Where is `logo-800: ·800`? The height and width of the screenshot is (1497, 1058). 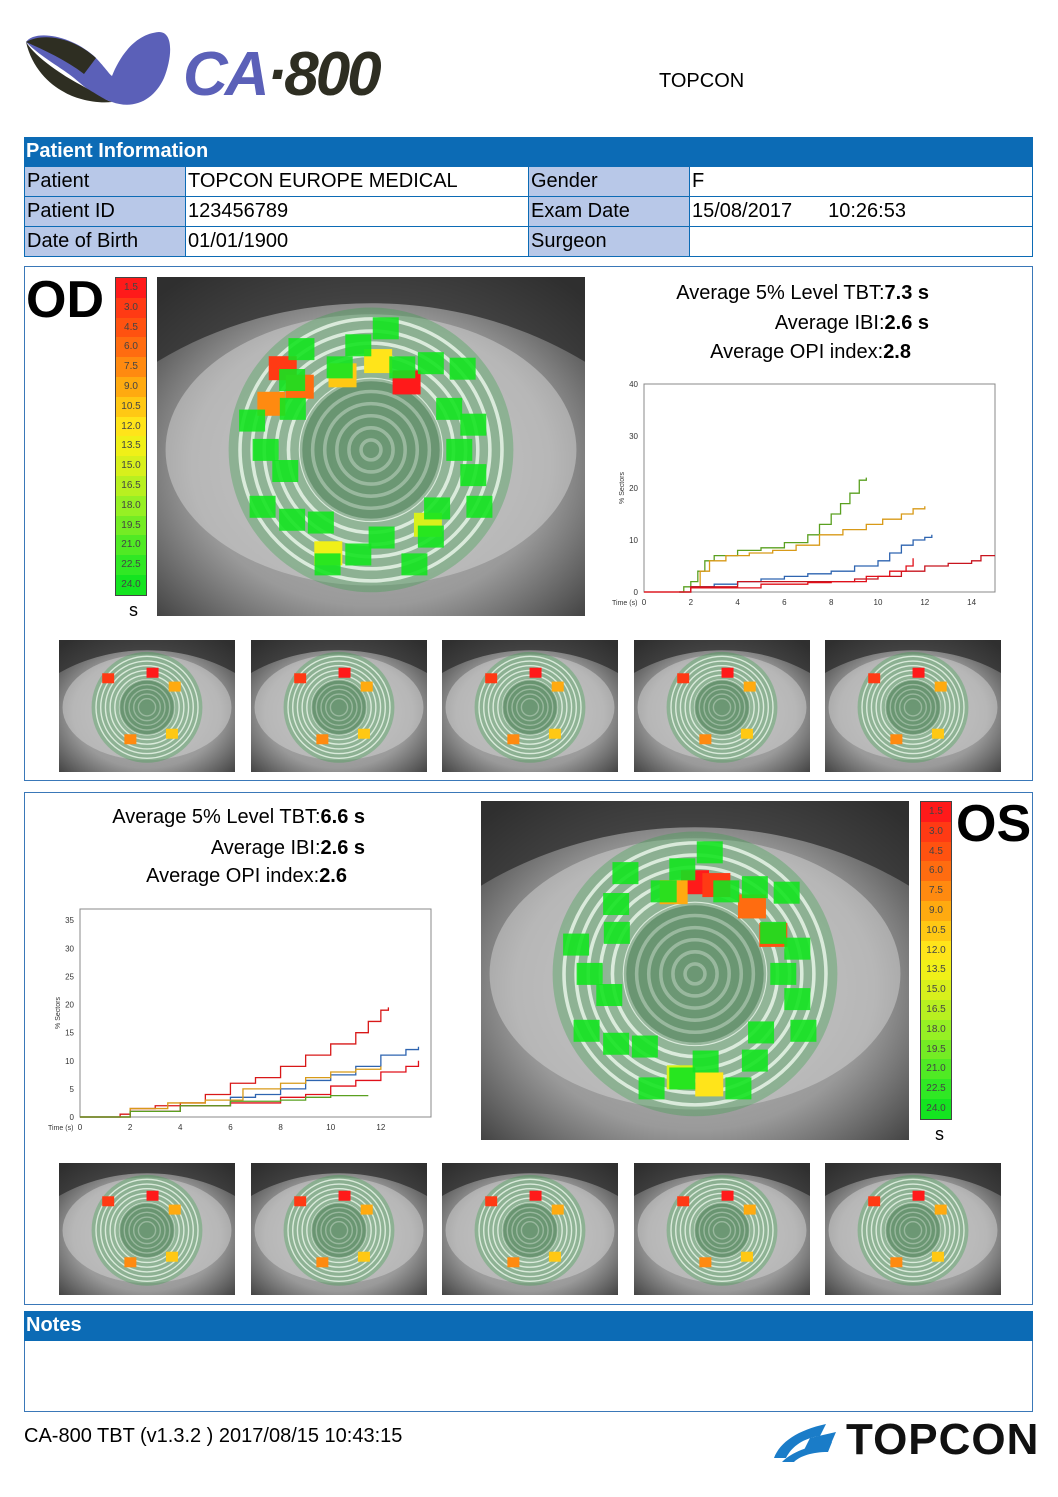 logo-800: ·800 is located at coordinates (324, 74).